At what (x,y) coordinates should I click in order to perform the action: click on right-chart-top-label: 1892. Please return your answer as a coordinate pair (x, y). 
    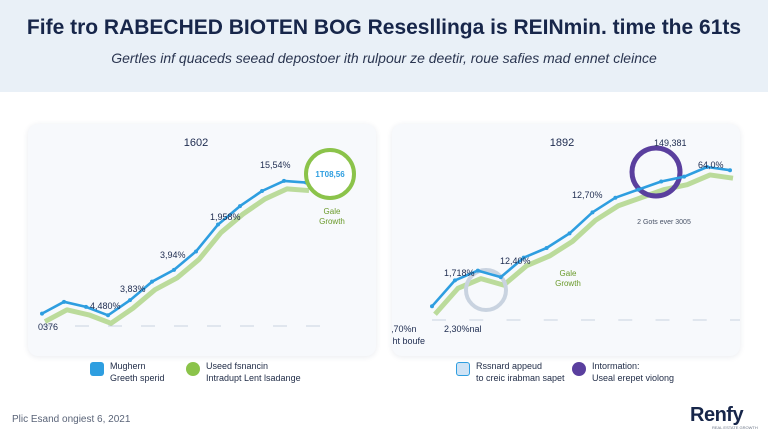
    Looking at the image, I should click on (562, 143).